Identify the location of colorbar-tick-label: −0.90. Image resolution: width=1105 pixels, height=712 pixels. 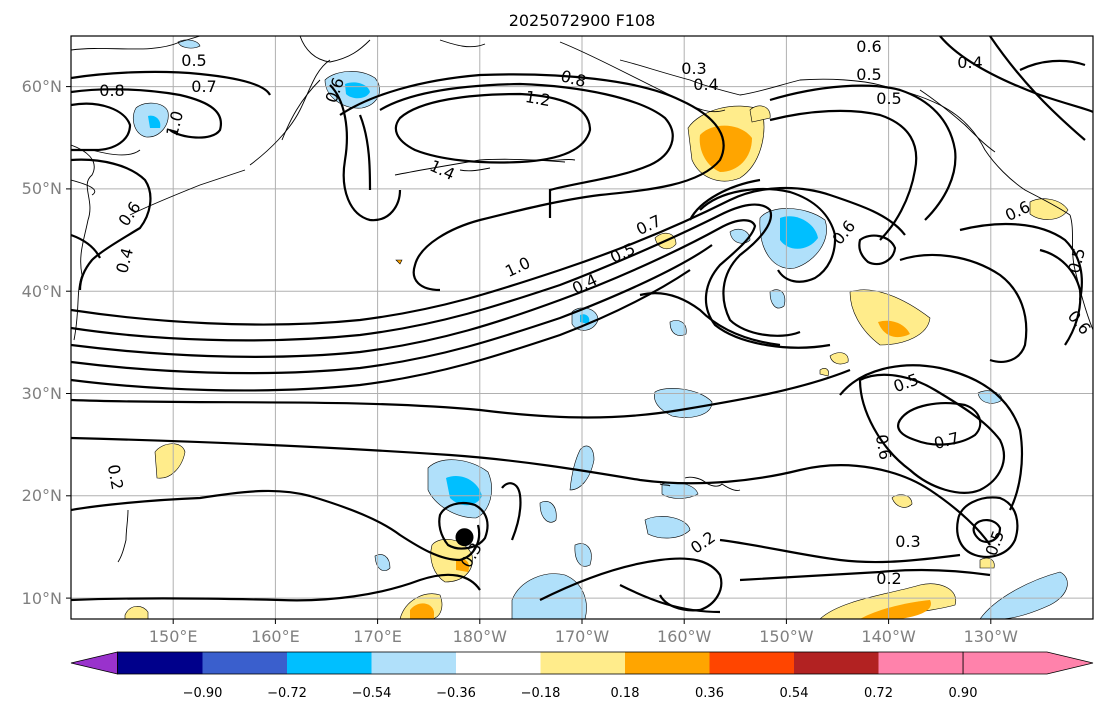
(203, 693).